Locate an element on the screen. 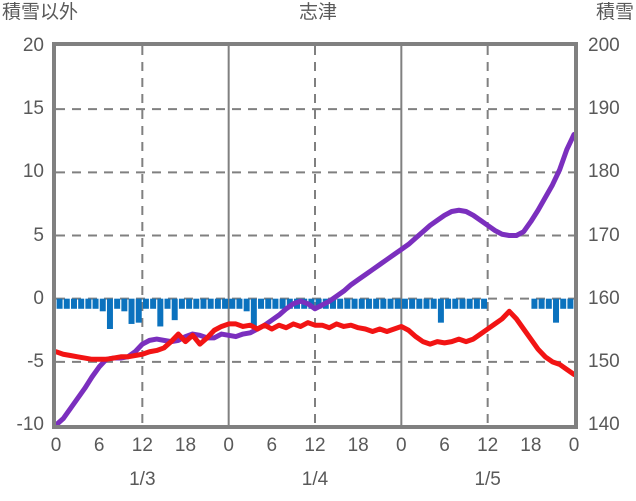 This screenshot has width=636, height=501. left-axis-tick-label: -5 is located at coordinates (35, 361).